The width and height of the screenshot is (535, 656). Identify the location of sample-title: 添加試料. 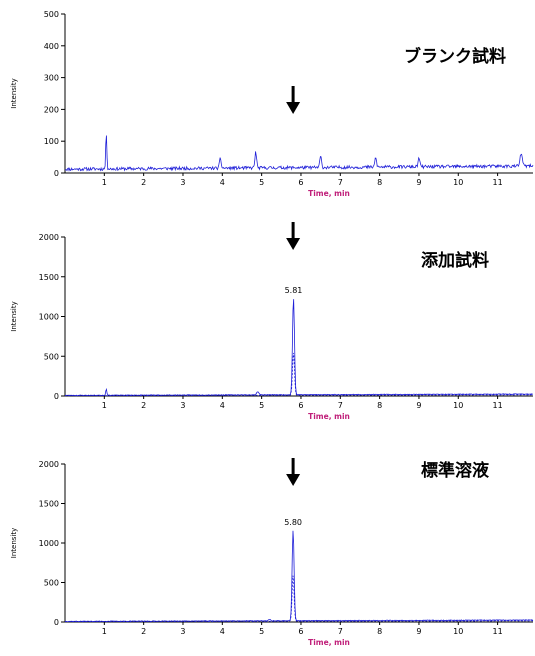
(455, 260).